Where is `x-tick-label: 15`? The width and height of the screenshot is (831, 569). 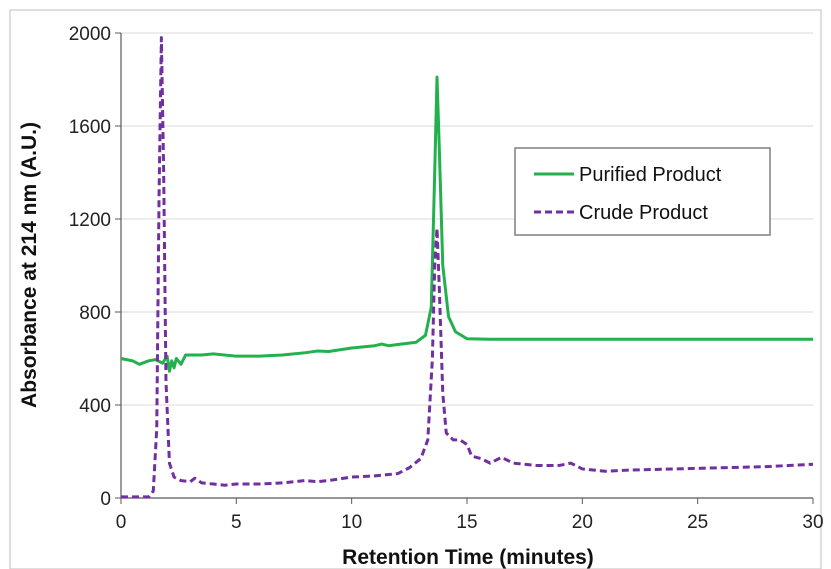
x-tick-label: 15 is located at coordinates (466, 522).